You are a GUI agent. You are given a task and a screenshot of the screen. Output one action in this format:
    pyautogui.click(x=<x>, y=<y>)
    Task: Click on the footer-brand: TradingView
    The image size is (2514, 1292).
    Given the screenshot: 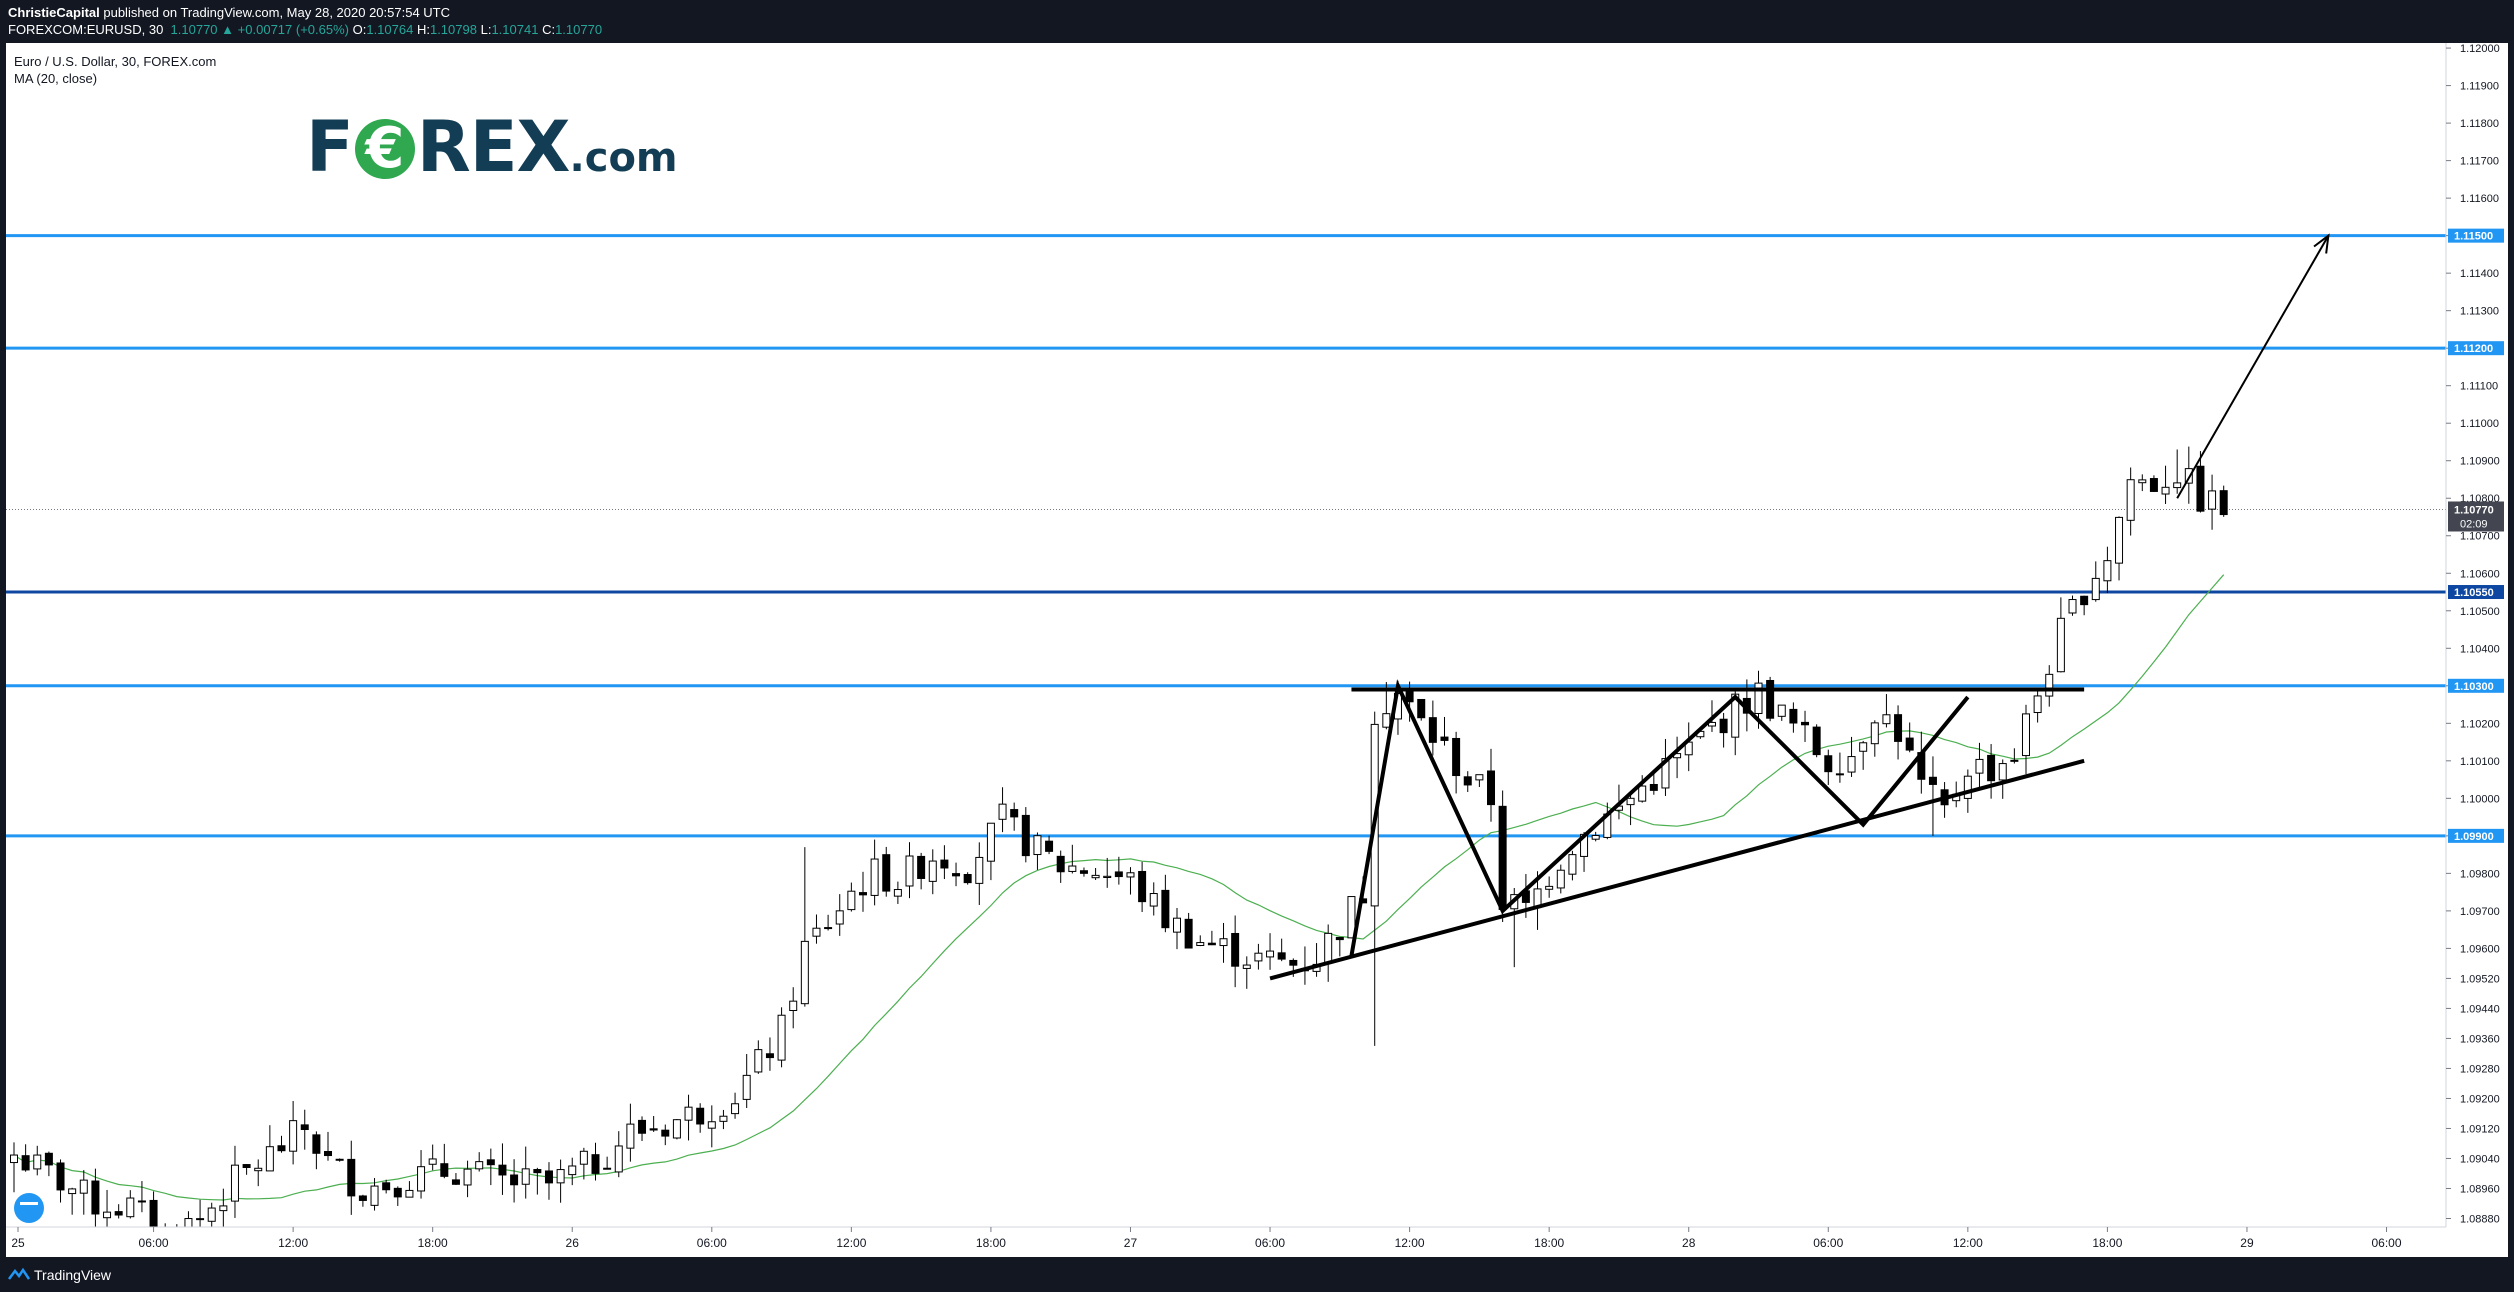 What is the action you would take?
    pyautogui.click(x=73, y=1275)
    